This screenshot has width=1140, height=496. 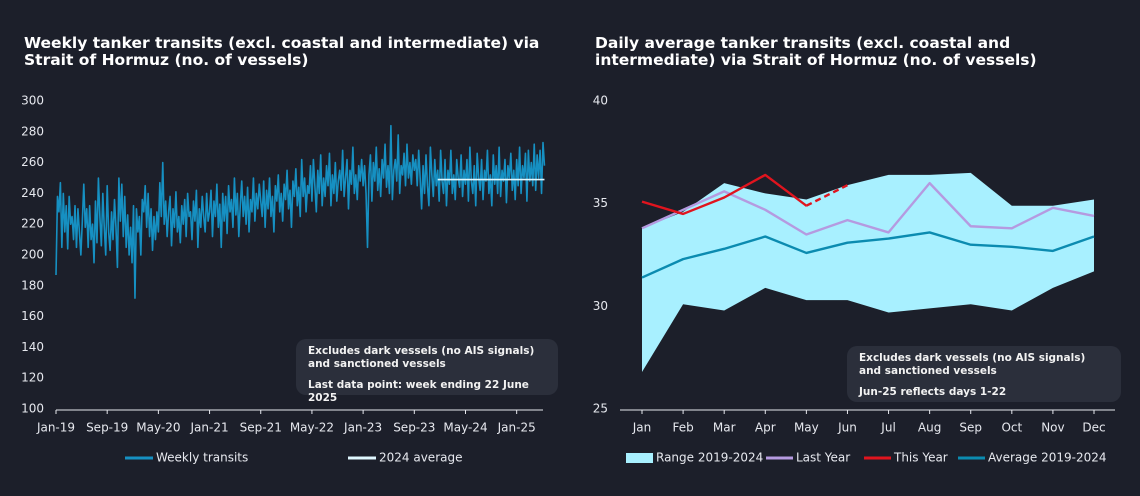 I want to click on y-tick-label: 280, so click(x=32, y=131).